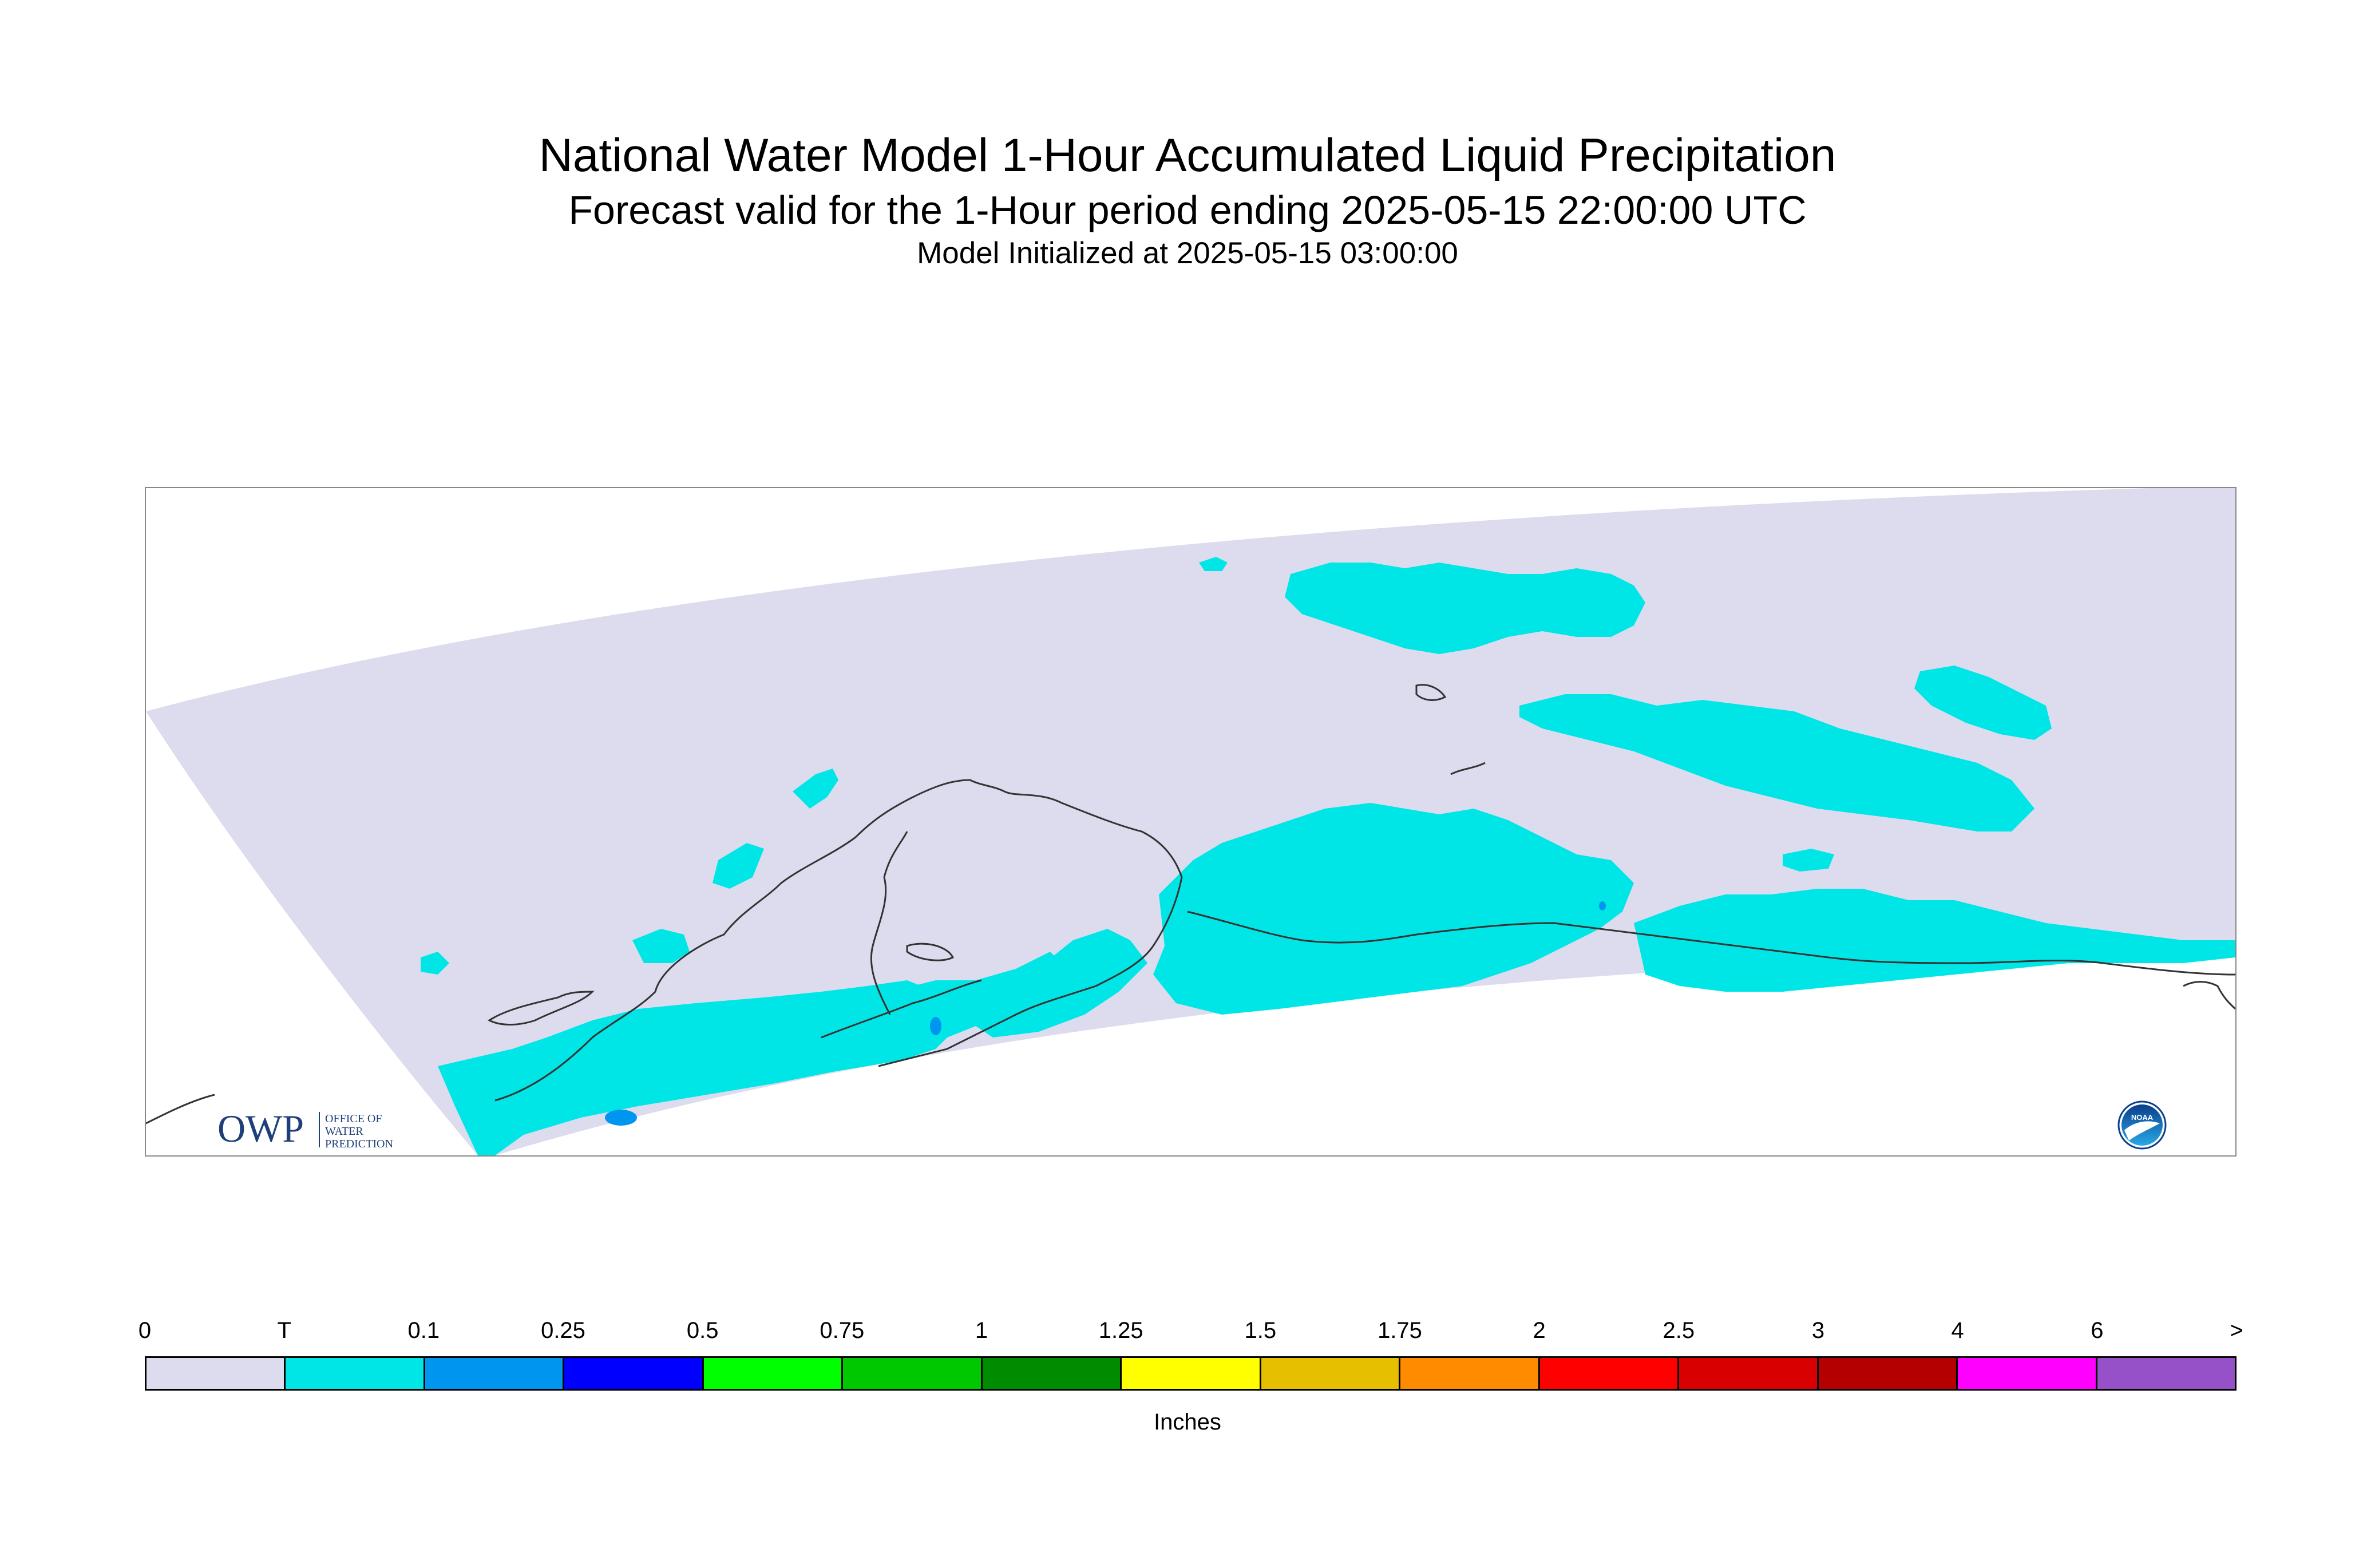 This screenshot has height=1568, width=2375. What do you see at coordinates (2097, 1330) in the screenshot?
I see `legend-tick-label: 6` at bounding box center [2097, 1330].